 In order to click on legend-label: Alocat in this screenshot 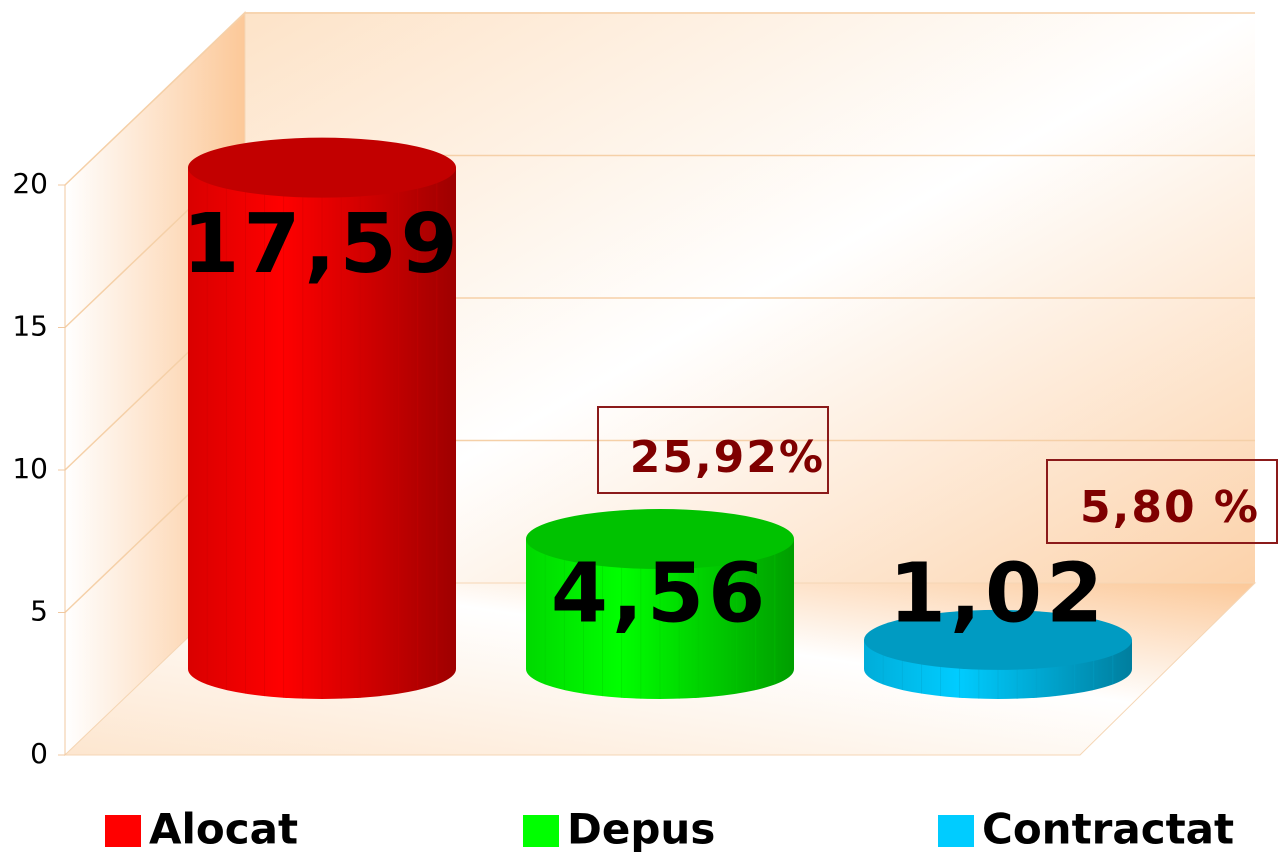, I will do `click(223, 829)`.